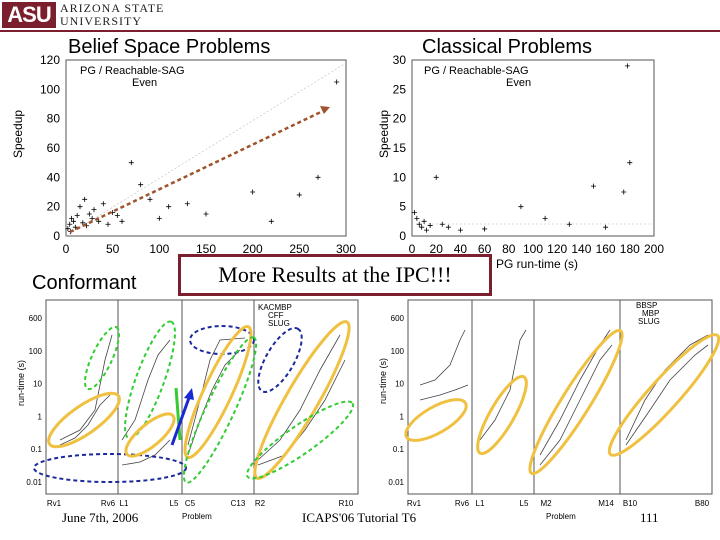 This screenshot has width=720, height=540. Describe the element at coordinates (399, 384) in the screenshot. I see `ytick-label: 10` at that location.